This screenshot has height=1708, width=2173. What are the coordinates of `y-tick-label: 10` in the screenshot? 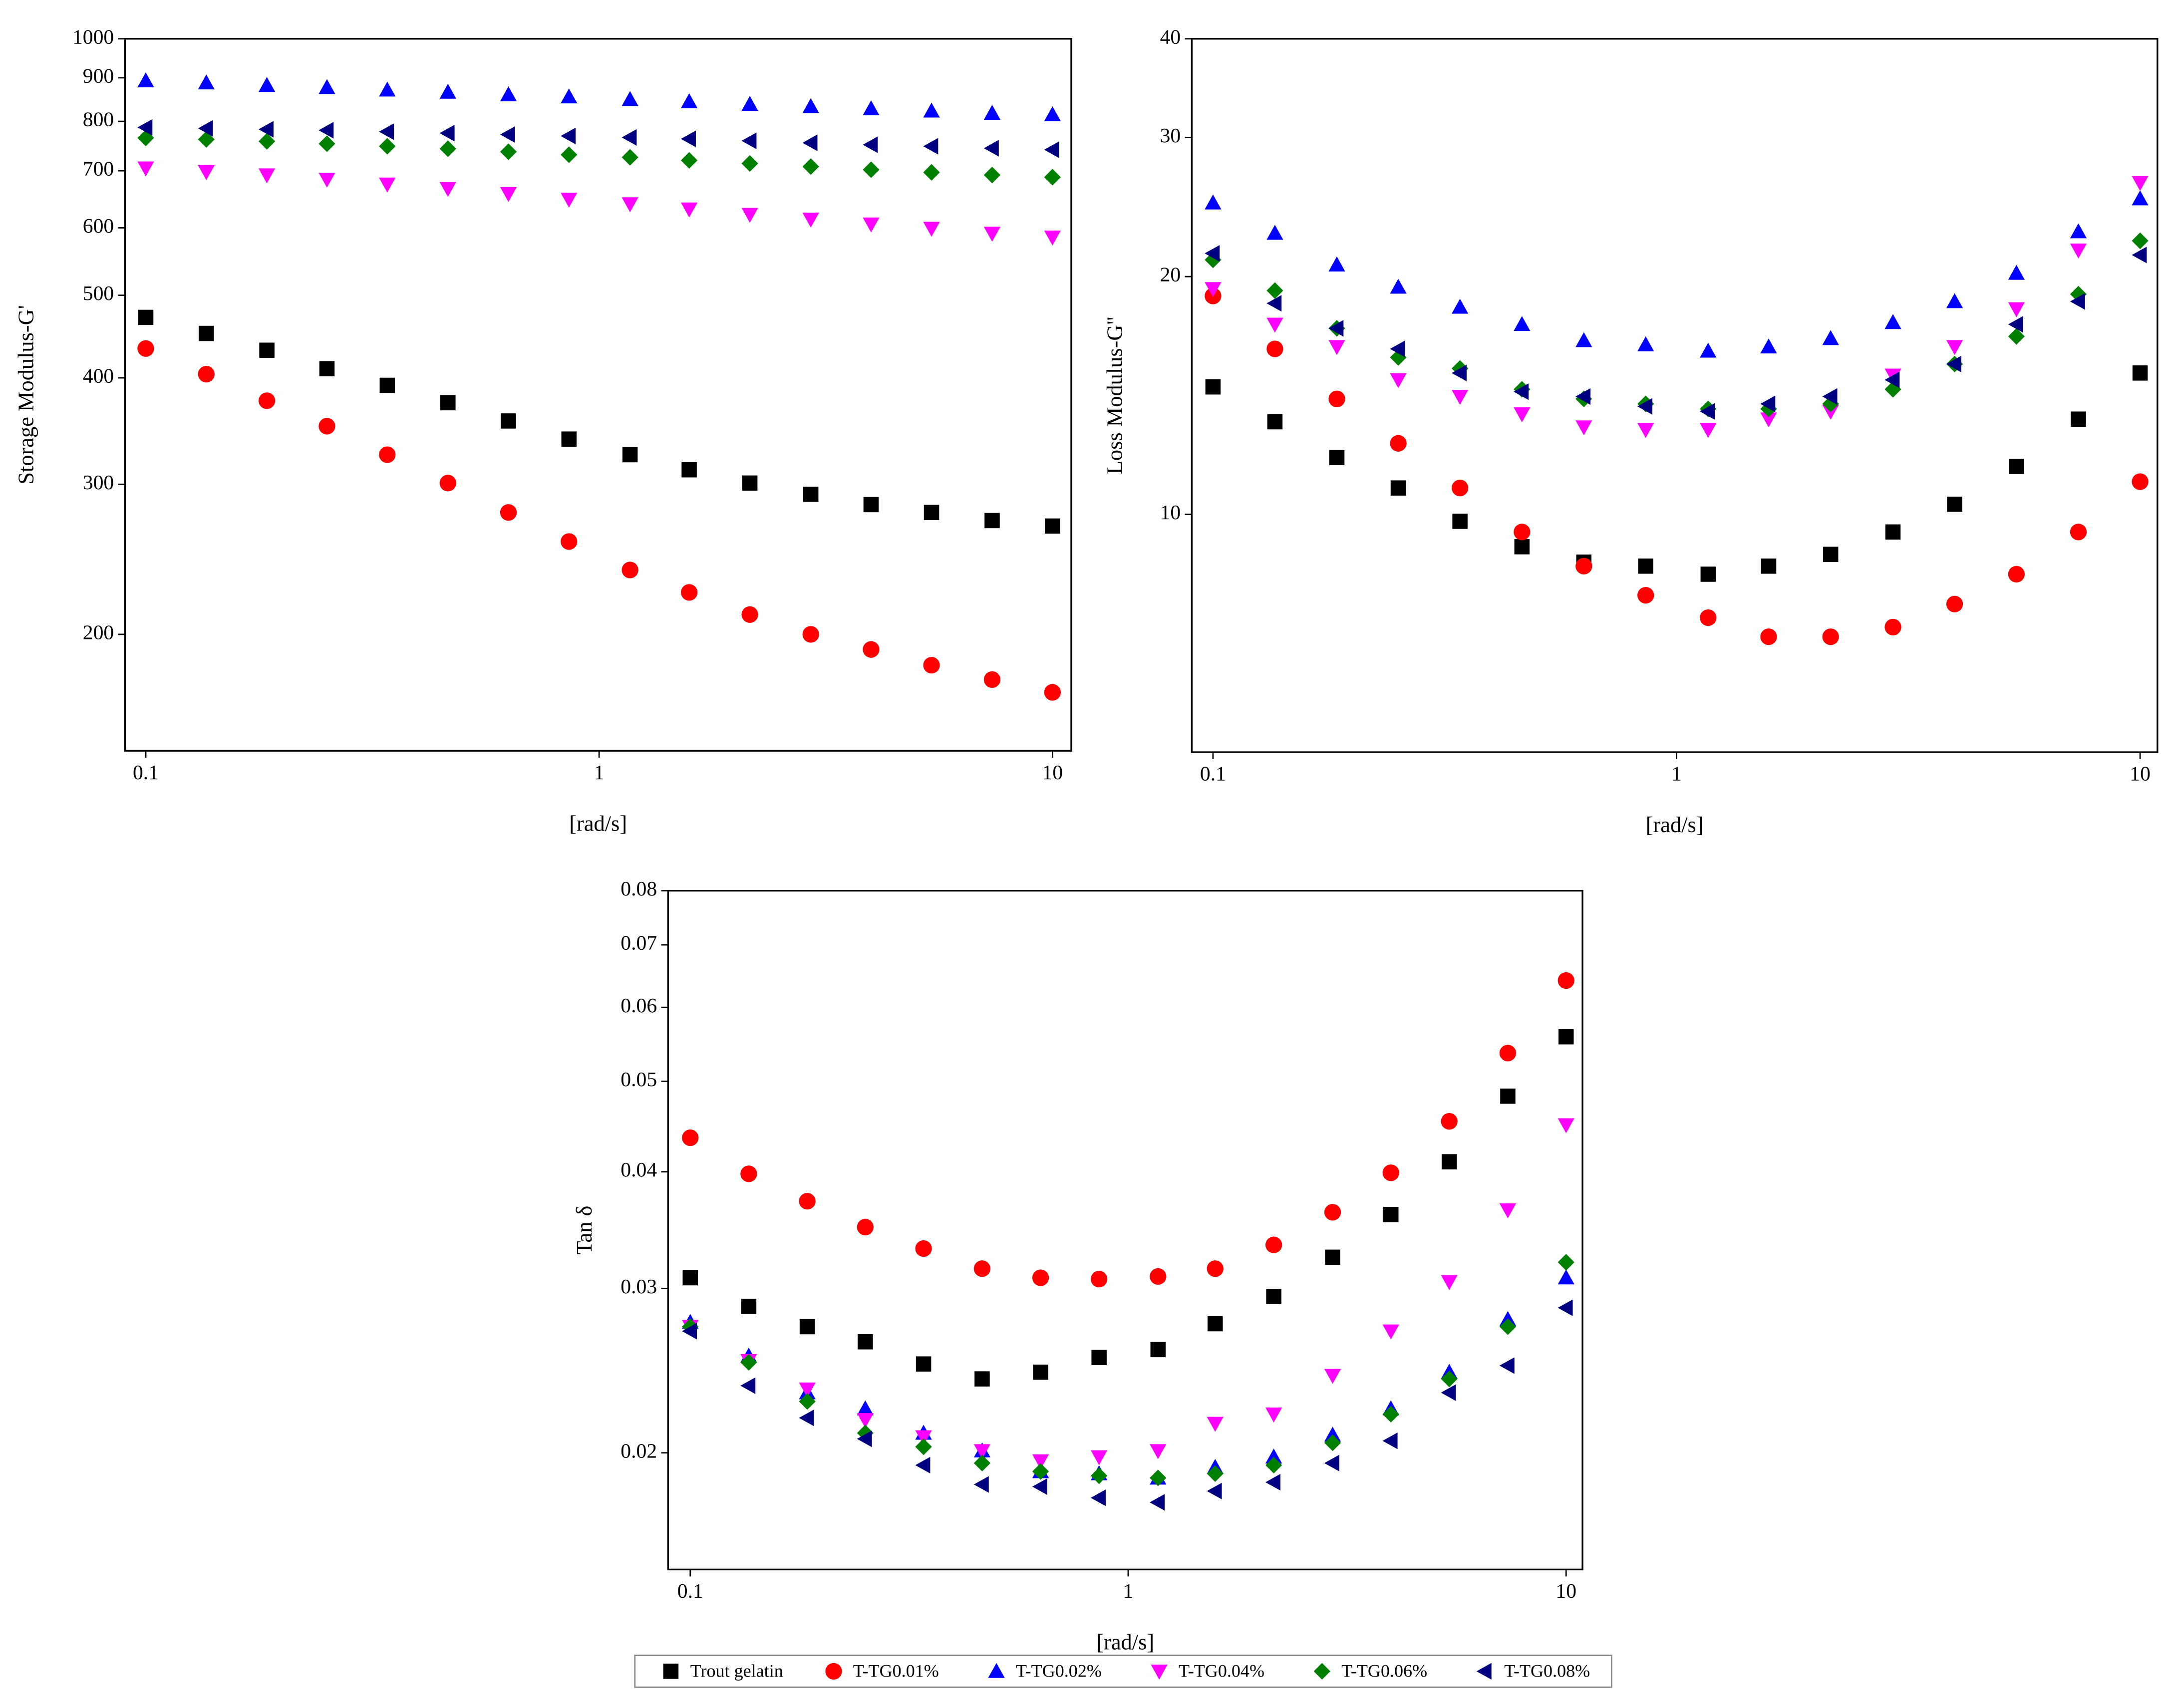 It's located at (1170, 512).